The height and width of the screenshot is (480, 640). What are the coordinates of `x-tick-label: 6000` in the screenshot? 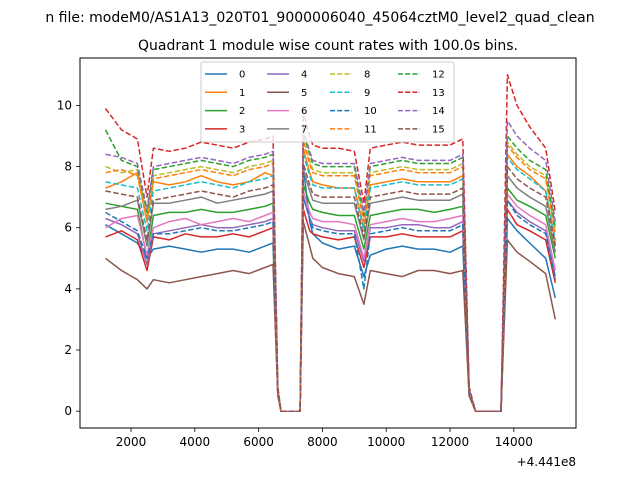 It's located at (258, 442).